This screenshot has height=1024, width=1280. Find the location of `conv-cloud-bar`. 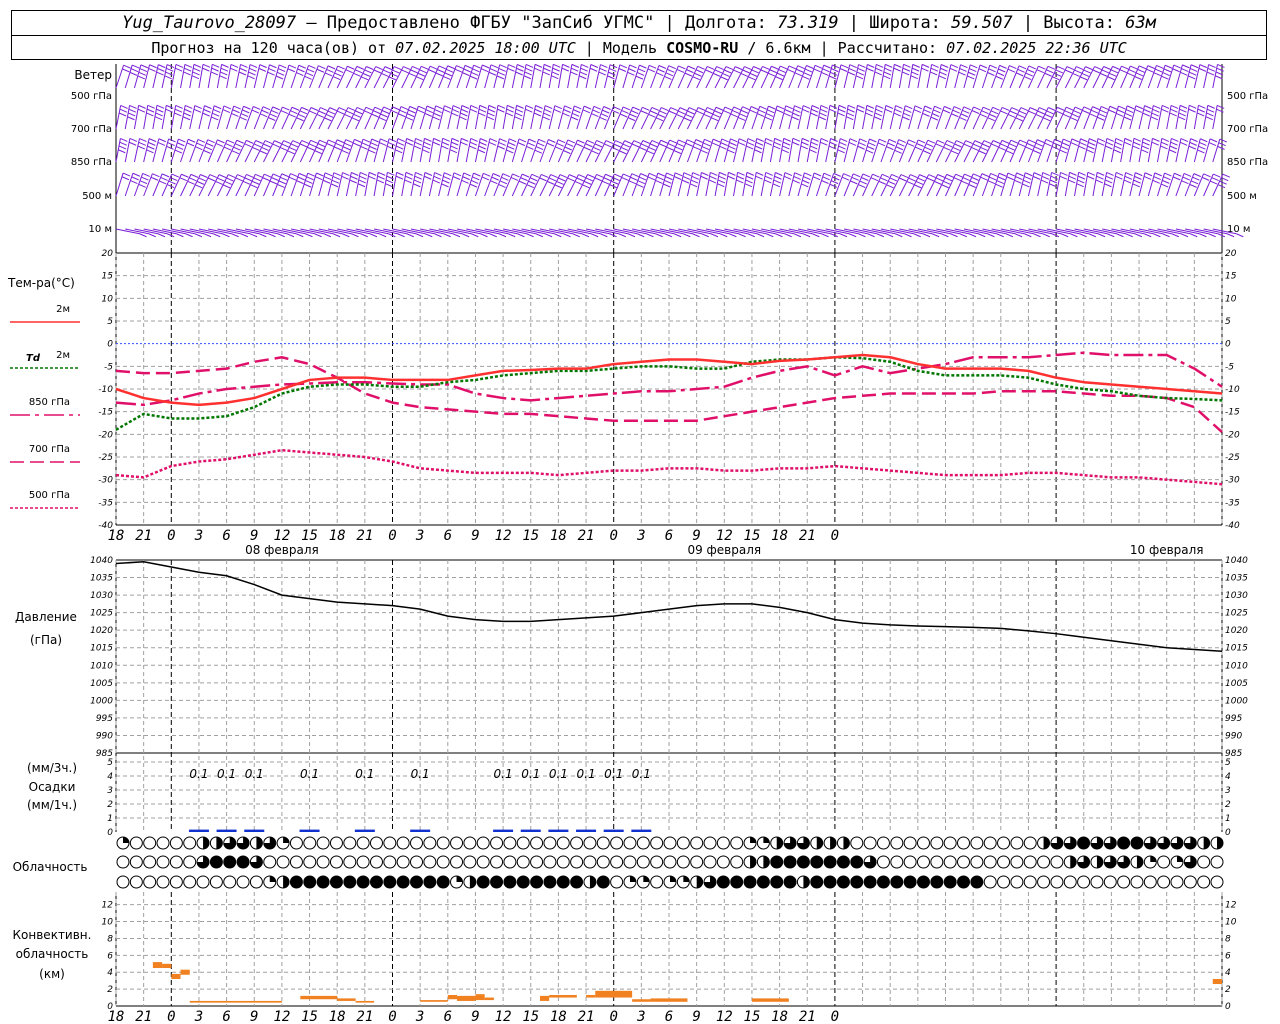

conv-cloud-bar is located at coordinates (489, 999).